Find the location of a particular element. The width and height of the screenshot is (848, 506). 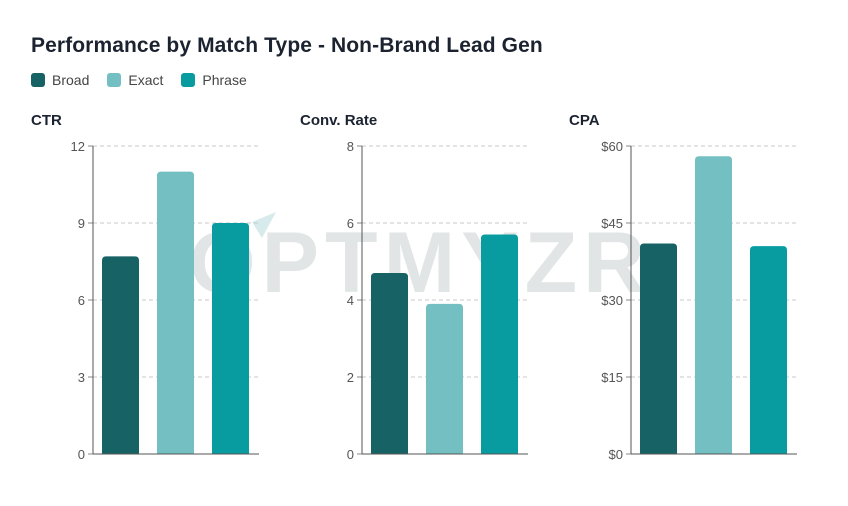

legend: Broad Exact Phrase is located at coordinates (139, 80).